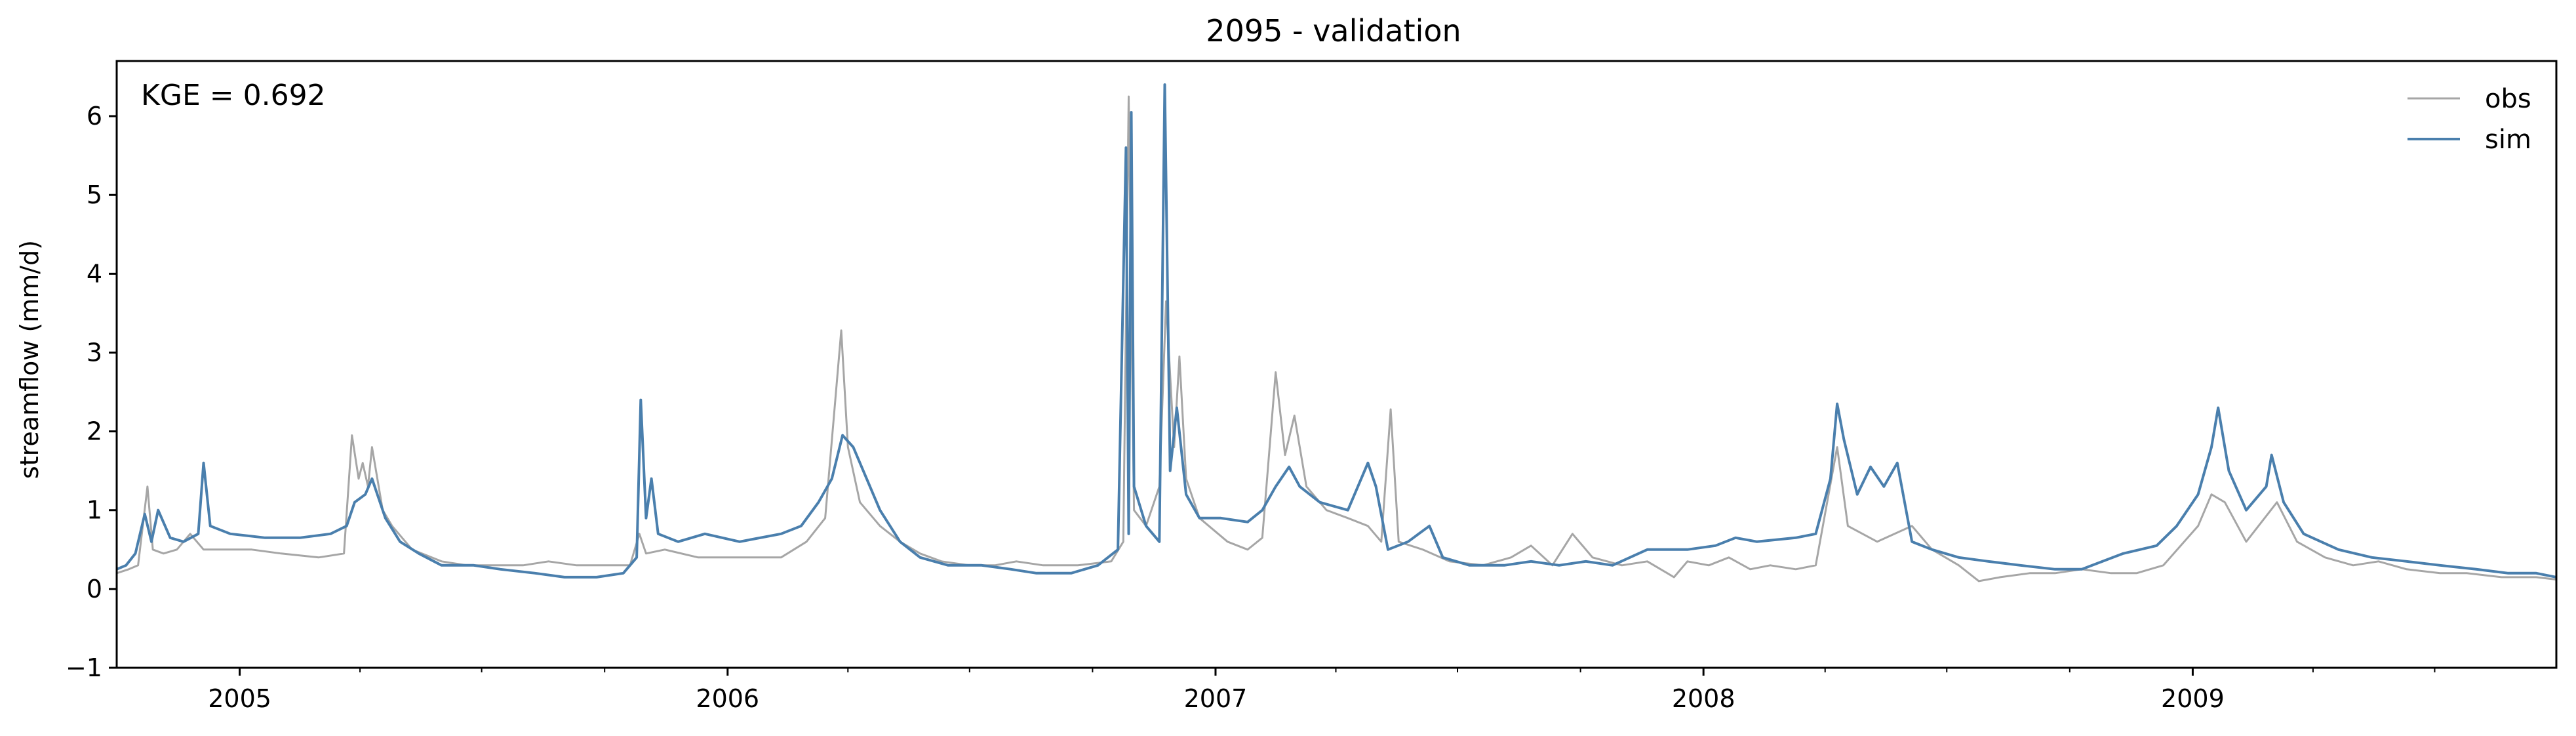  I want to click on legend-label-sim: sim, so click(2508, 140).